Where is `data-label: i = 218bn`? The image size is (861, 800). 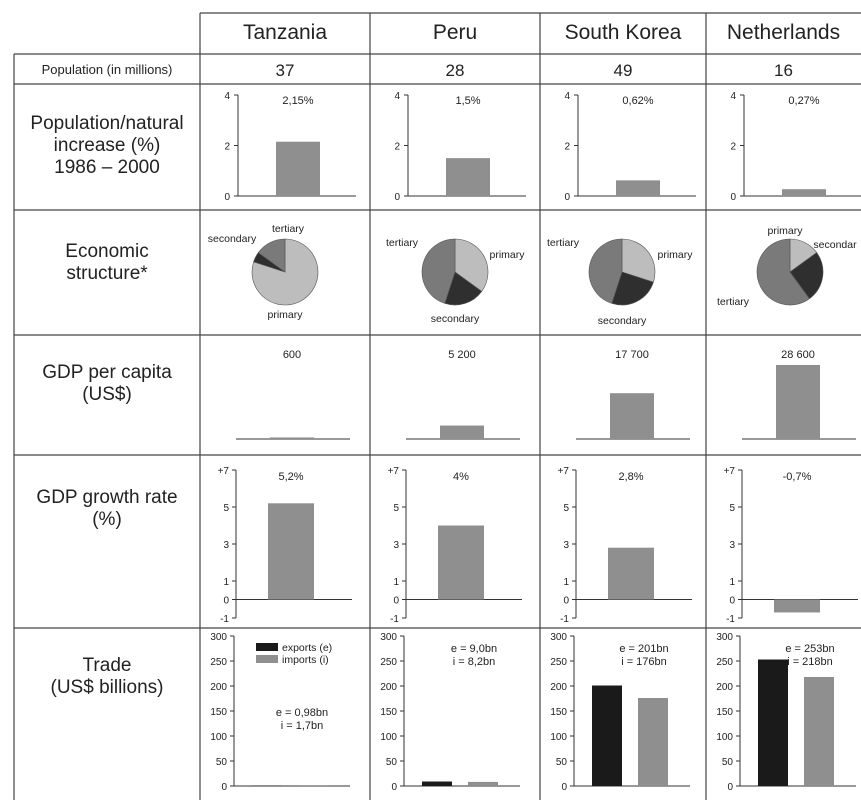
data-label: i = 218bn is located at coordinates (810, 662).